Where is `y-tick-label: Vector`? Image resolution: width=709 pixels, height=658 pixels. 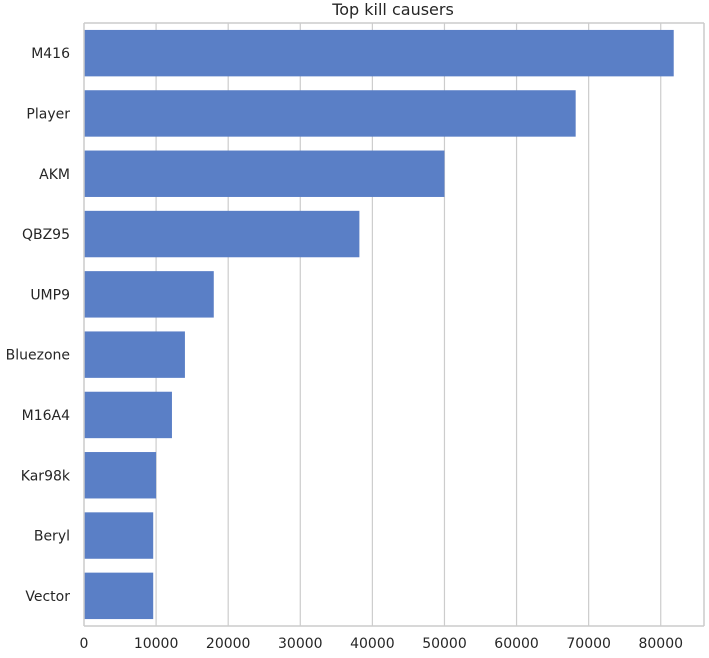
y-tick-label: Vector is located at coordinates (47, 597).